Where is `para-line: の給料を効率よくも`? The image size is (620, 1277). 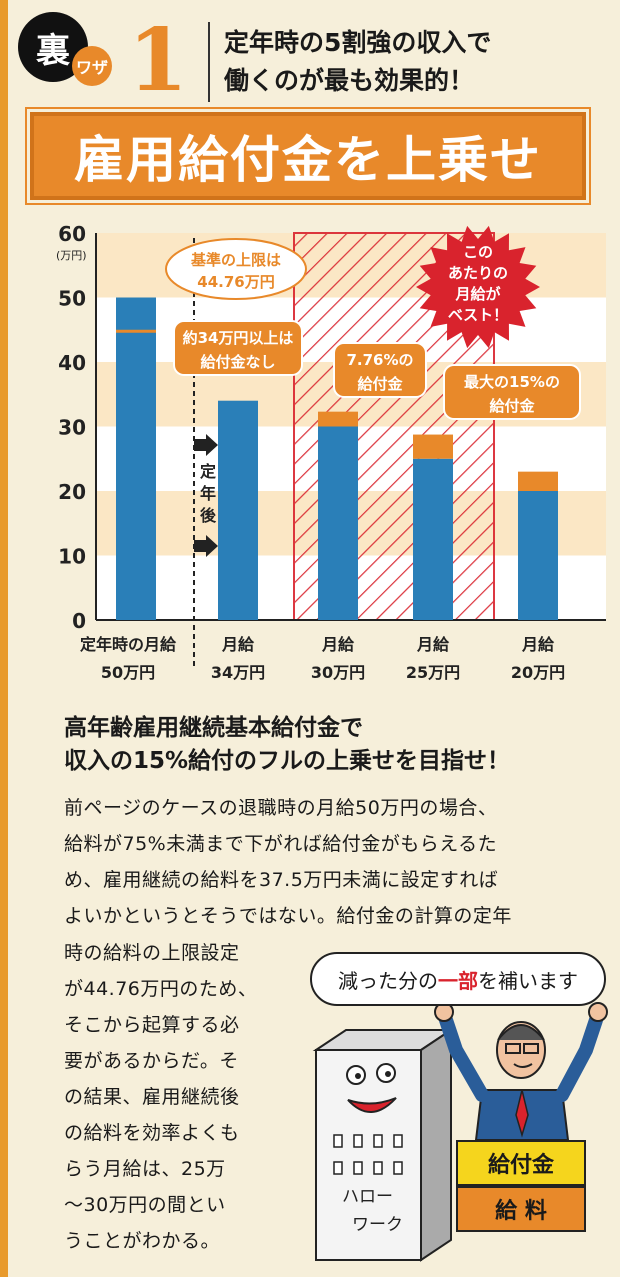 para-line: の給料を効率よくも is located at coordinates (152, 1133).